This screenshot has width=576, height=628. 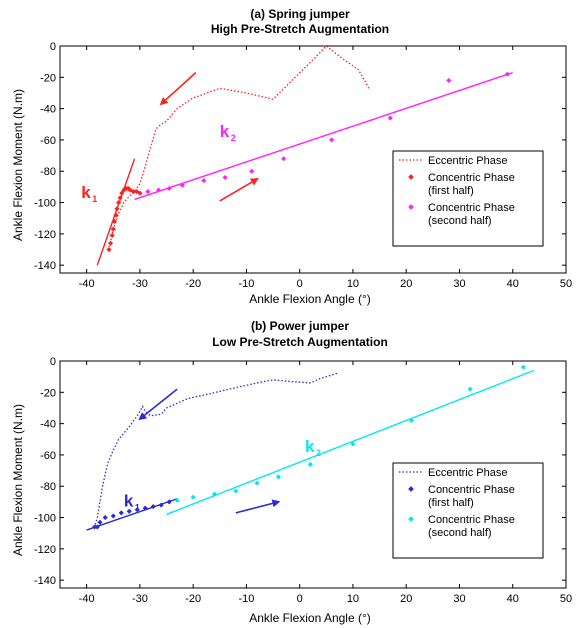 What do you see at coordinates (460, 221) in the screenshot?
I see `legend-label: (second half)` at bounding box center [460, 221].